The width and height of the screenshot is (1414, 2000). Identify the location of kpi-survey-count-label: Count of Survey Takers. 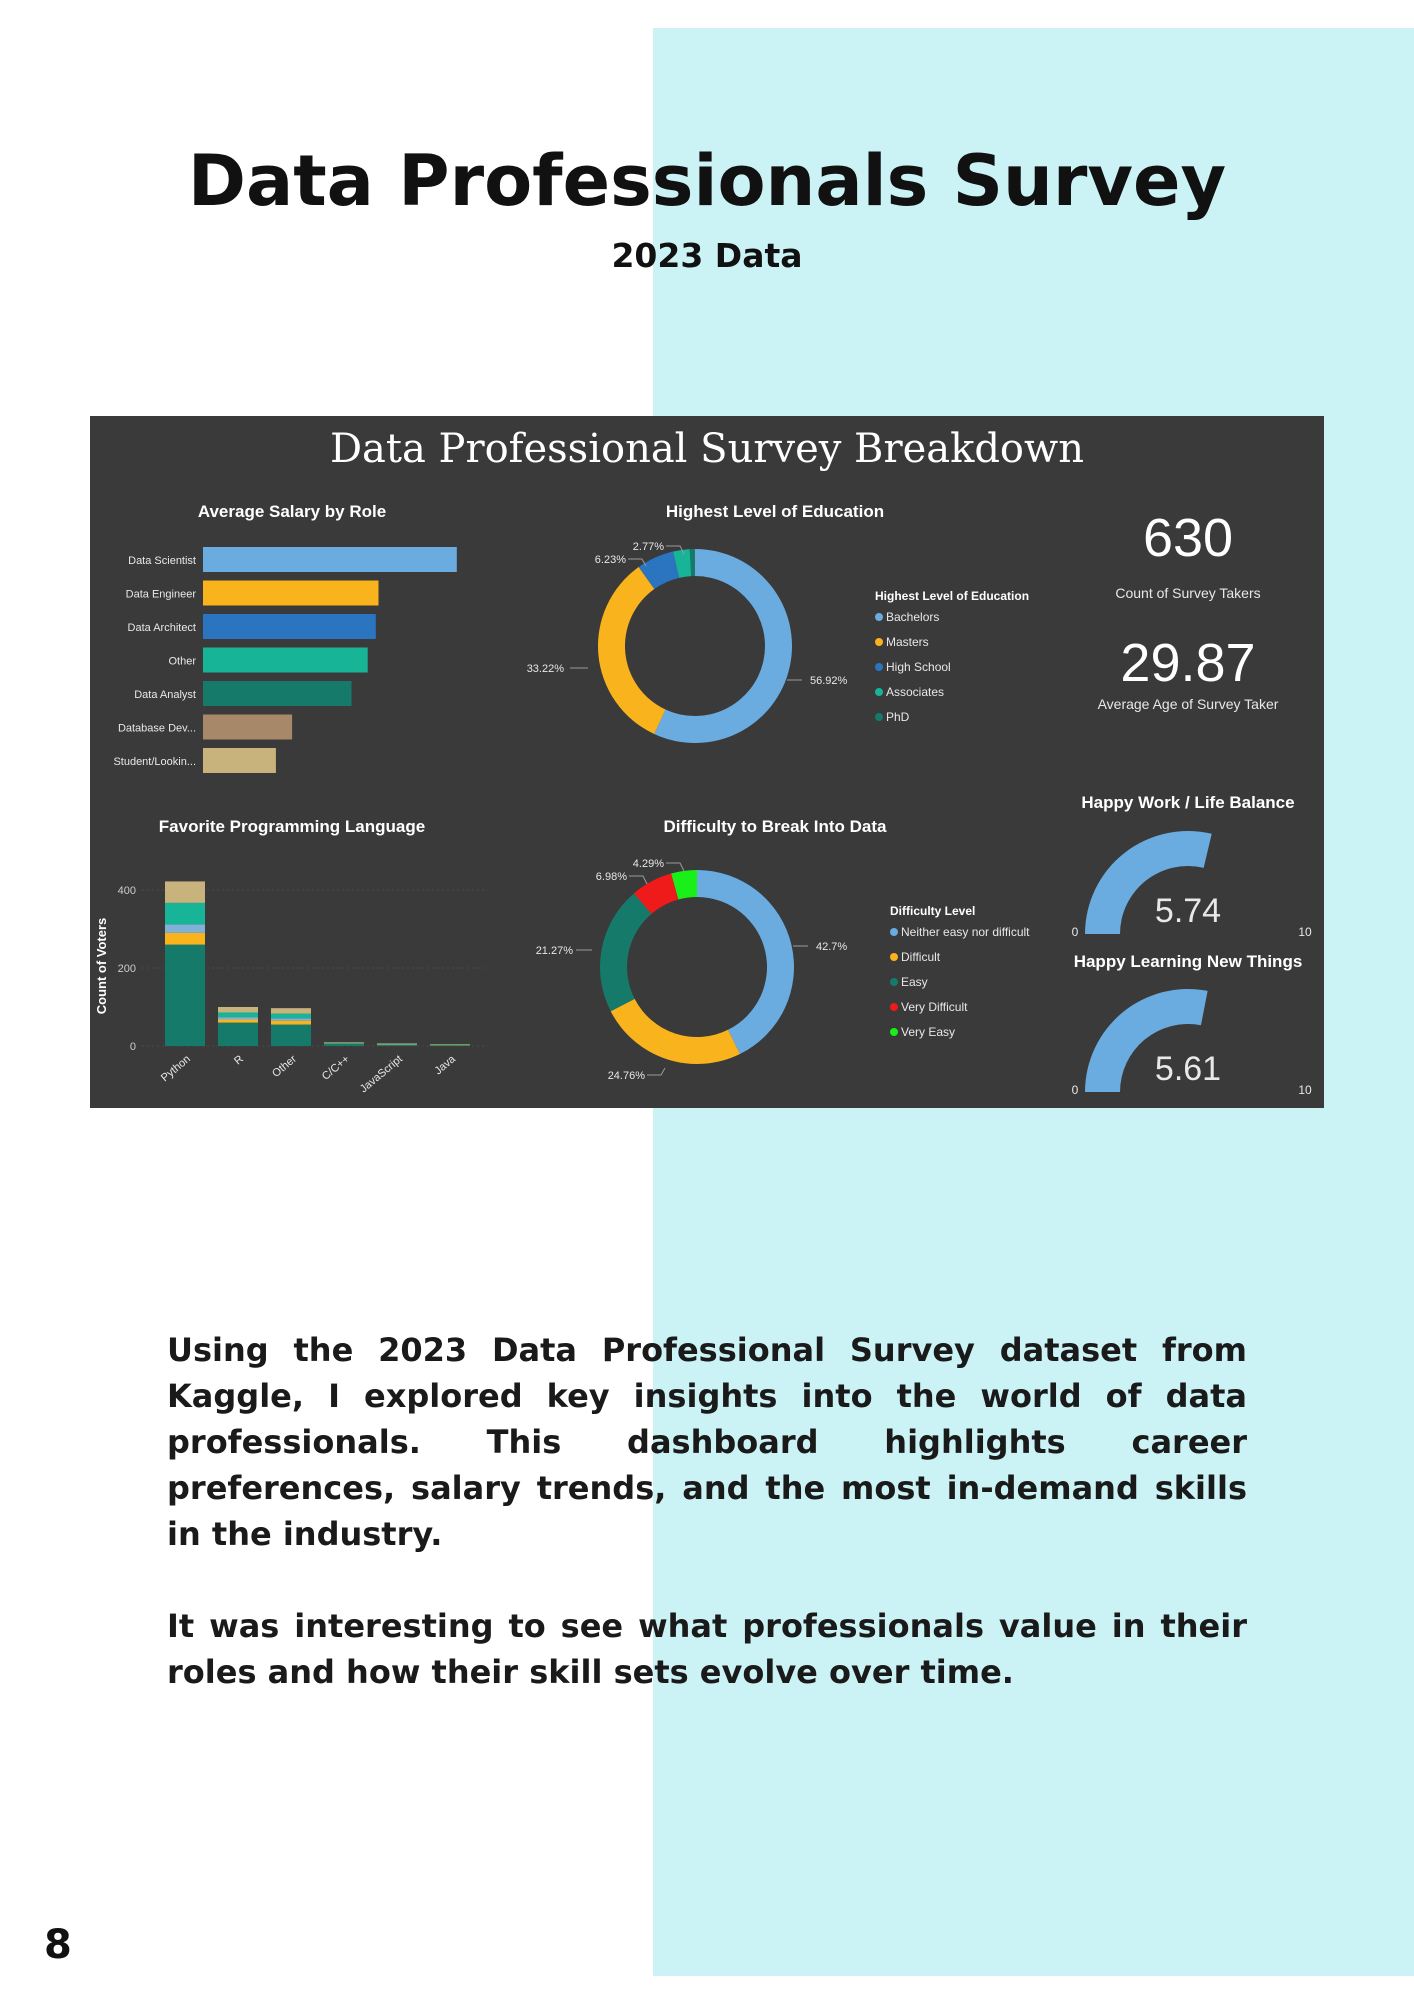
(1187, 593).